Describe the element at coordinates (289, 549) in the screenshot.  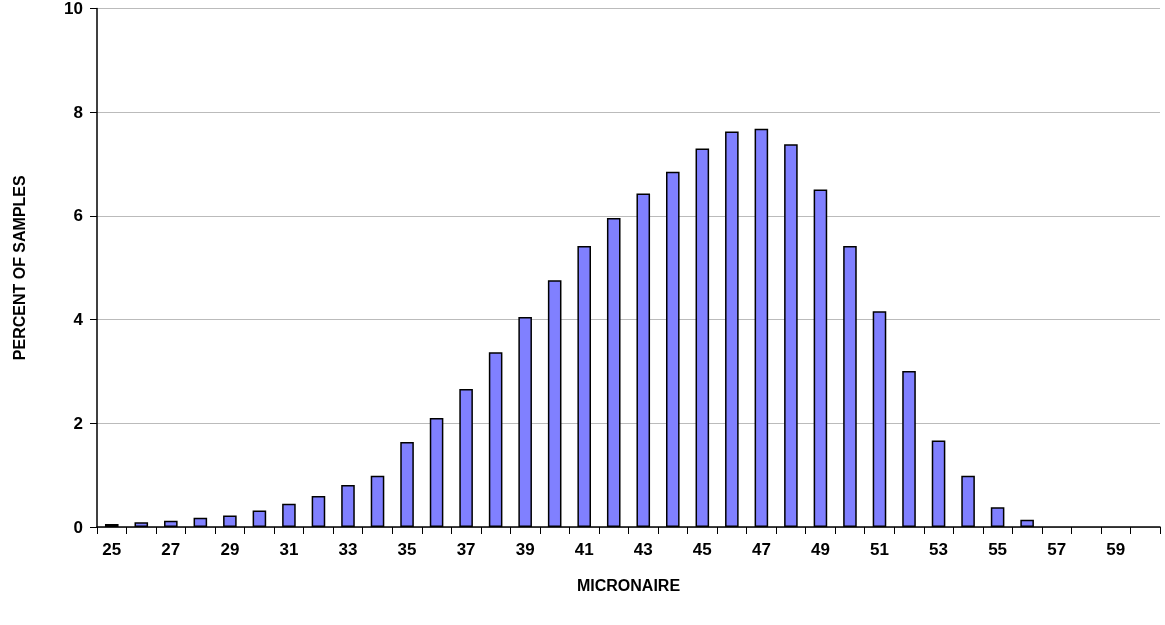
I see `x-tick-label: 31` at that location.